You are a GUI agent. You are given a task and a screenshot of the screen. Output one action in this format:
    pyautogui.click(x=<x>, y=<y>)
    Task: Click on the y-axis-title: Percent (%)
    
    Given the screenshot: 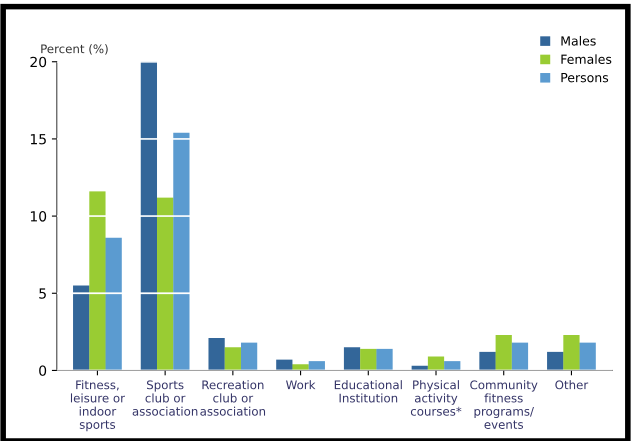 What is the action you would take?
    pyautogui.click(x=74, y=49)
    